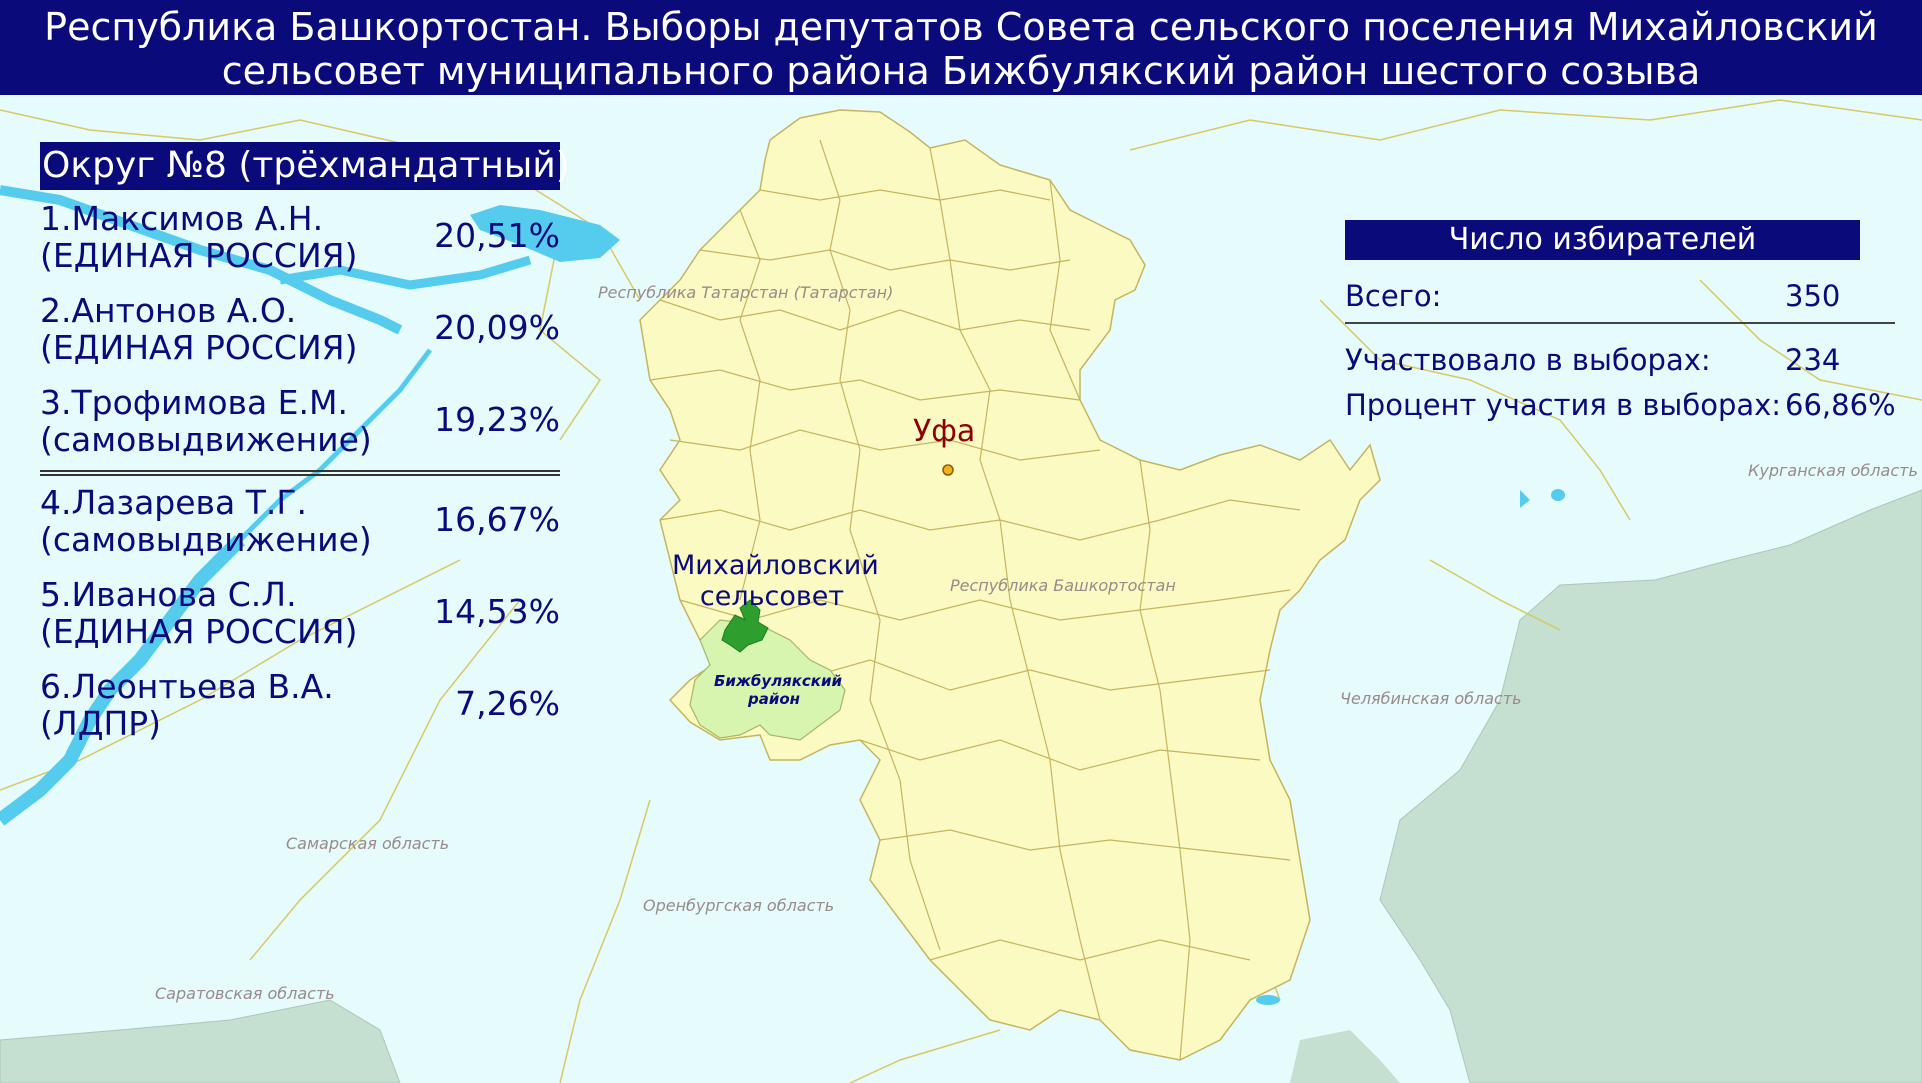 Image resolution: width=1922 pixels, height=1083 pixels. What do you see at coordinates (507, 703) in the screenshot?
I see `candidate-percent: 7,26%` at bounding box center [507, 703].